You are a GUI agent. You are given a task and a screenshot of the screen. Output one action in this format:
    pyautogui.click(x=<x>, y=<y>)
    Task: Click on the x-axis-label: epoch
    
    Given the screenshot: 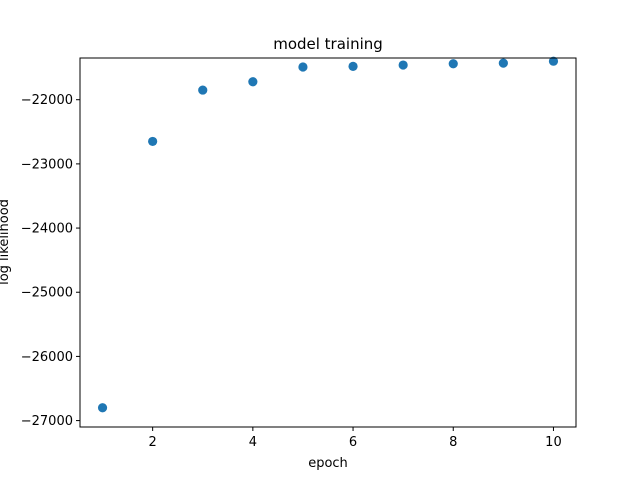 What is the action you would take?
    pyautogui.click(x=328, y=463)
    